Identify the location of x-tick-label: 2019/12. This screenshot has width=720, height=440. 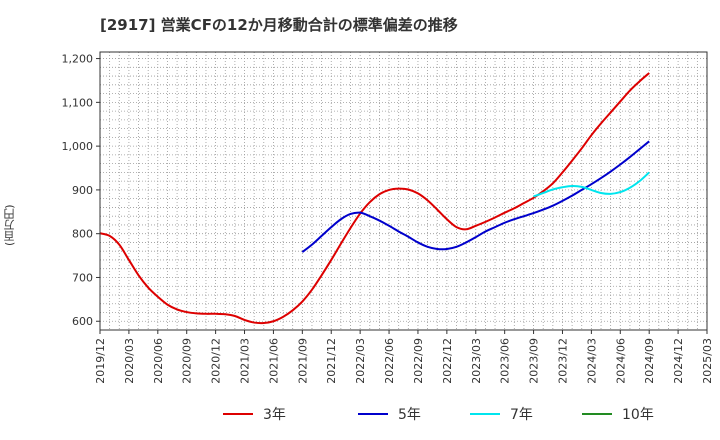
(100, 361).